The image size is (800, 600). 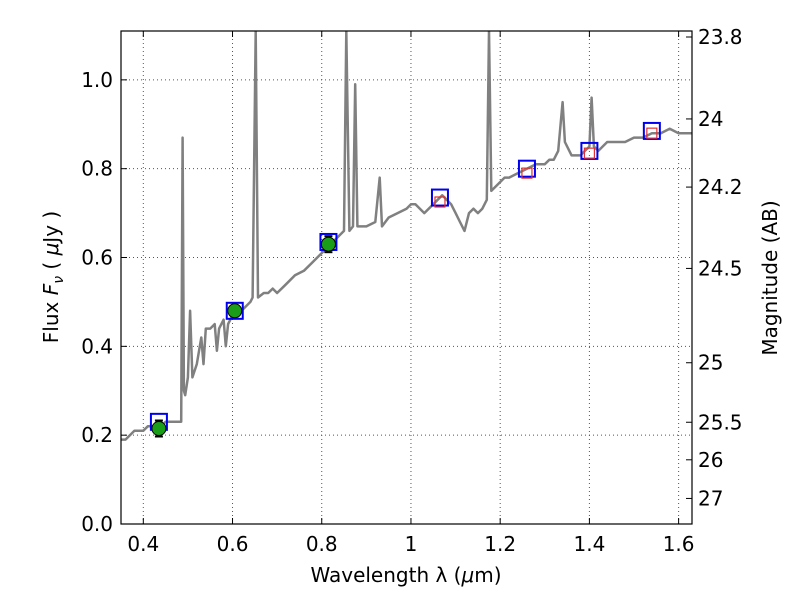 I want to click on x-tick-label: 1, so click(x=411, y=544).